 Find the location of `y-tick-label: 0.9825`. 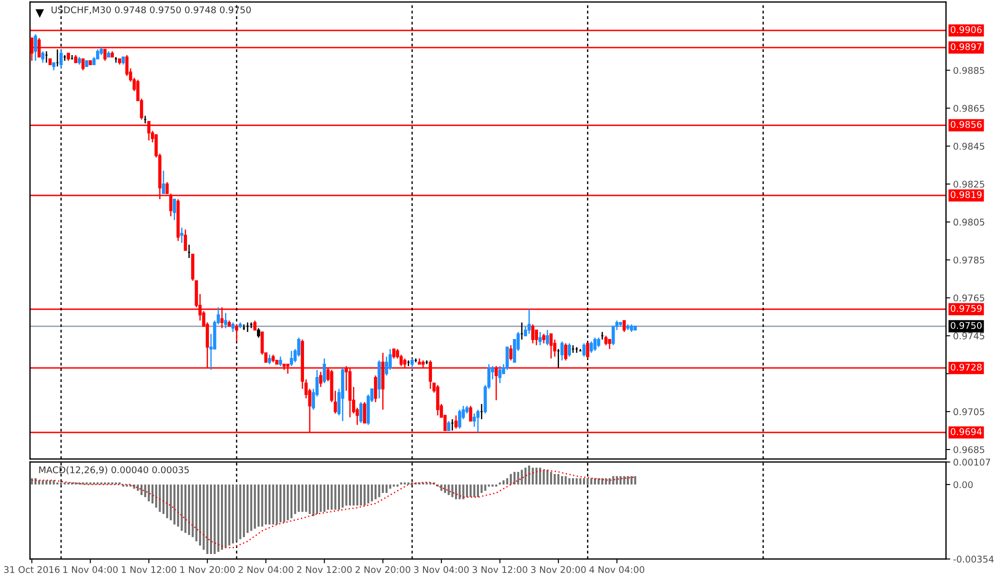

y-tick-label: 0.9825 is located at coordinates (969, 184).